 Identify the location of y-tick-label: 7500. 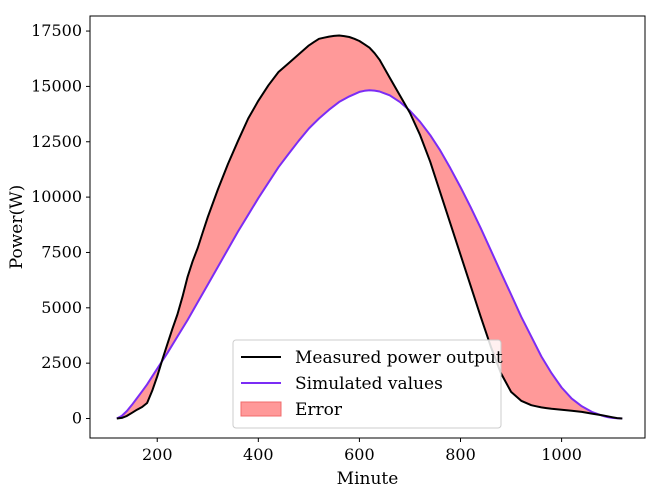
(61, 251).